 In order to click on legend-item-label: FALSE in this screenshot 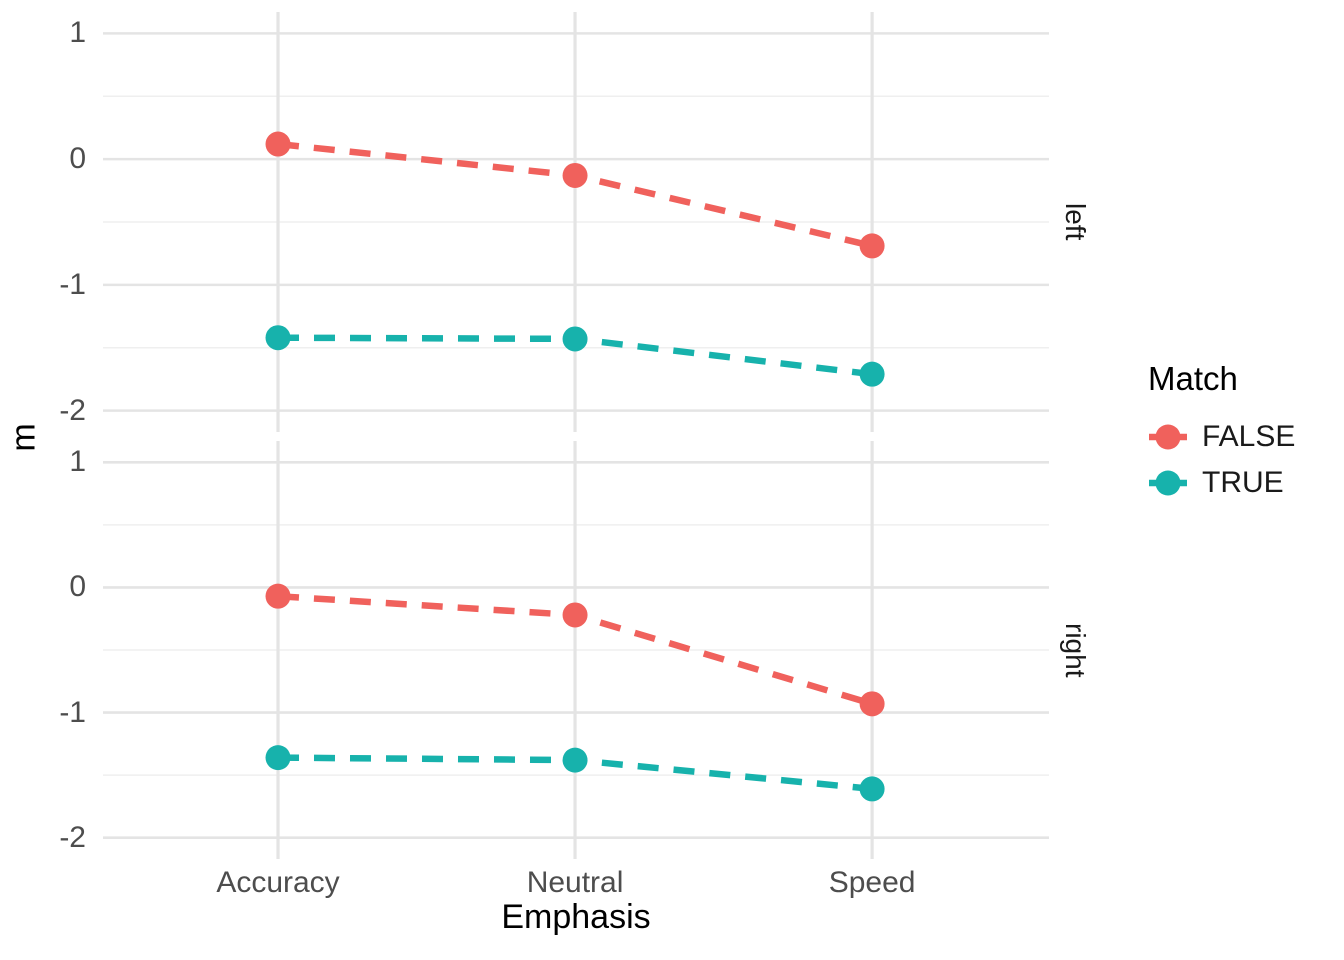, I will do `click(1249, 436)`.